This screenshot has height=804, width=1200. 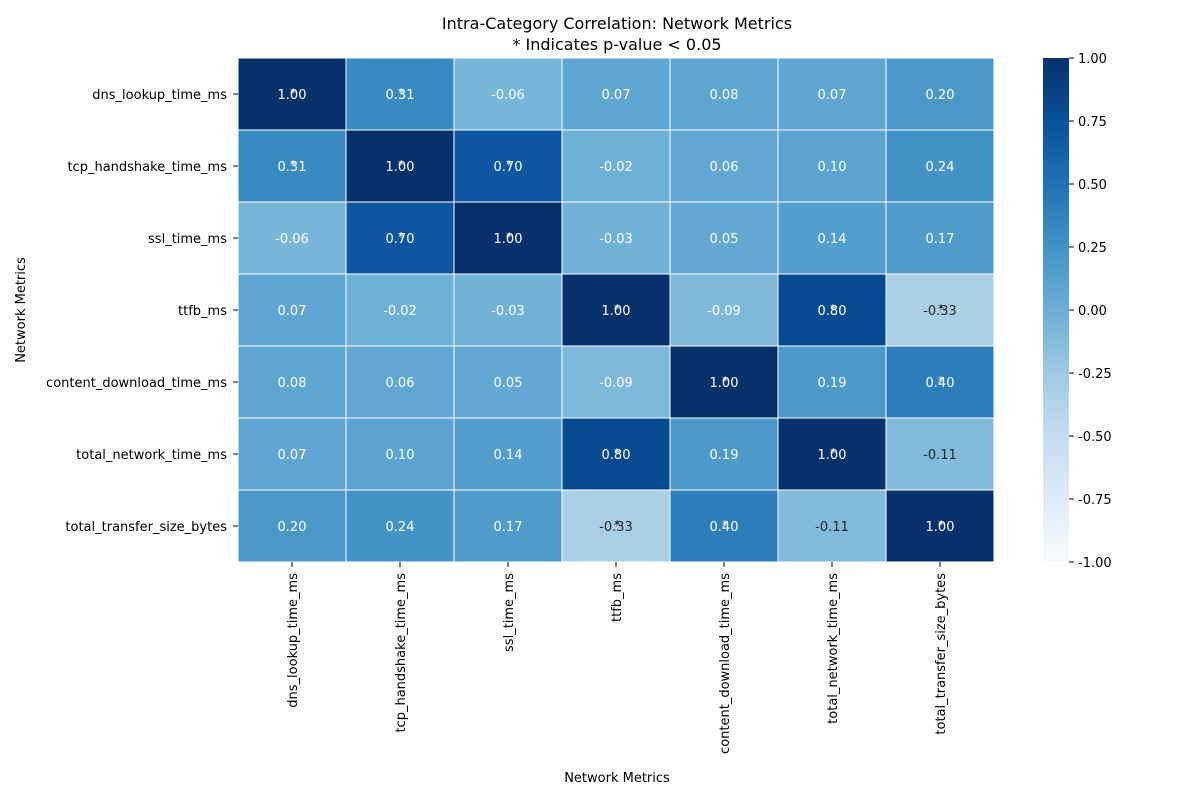 What do you see at coordinates (146, 527) in the screenshot?
I see `y-tick-label: total_transfer_size_bytes` at bounding box center [146, 527].